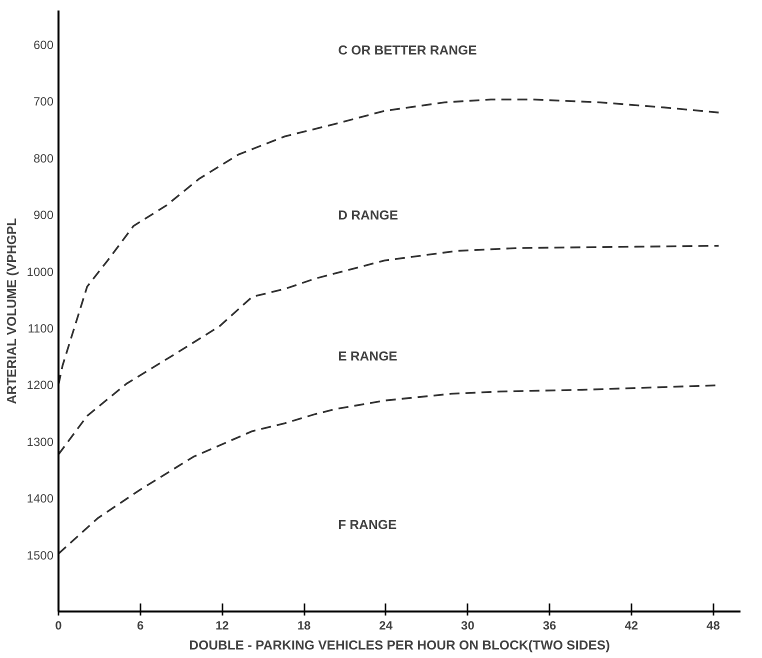 The width and height of the screenshot is (762, 658). What do you see at coordinates (408, 50) in the screenshot?
I see `annotation: C OR BETTER RANGE` at bounding box center [408, 50].